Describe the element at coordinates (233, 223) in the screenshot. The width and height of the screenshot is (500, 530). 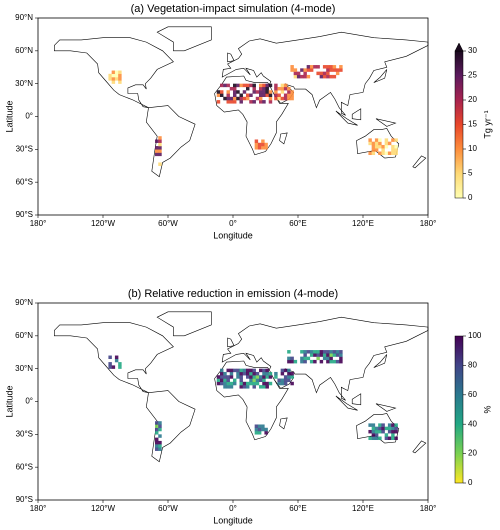
I see `x-tick-label: 0°` at that location.